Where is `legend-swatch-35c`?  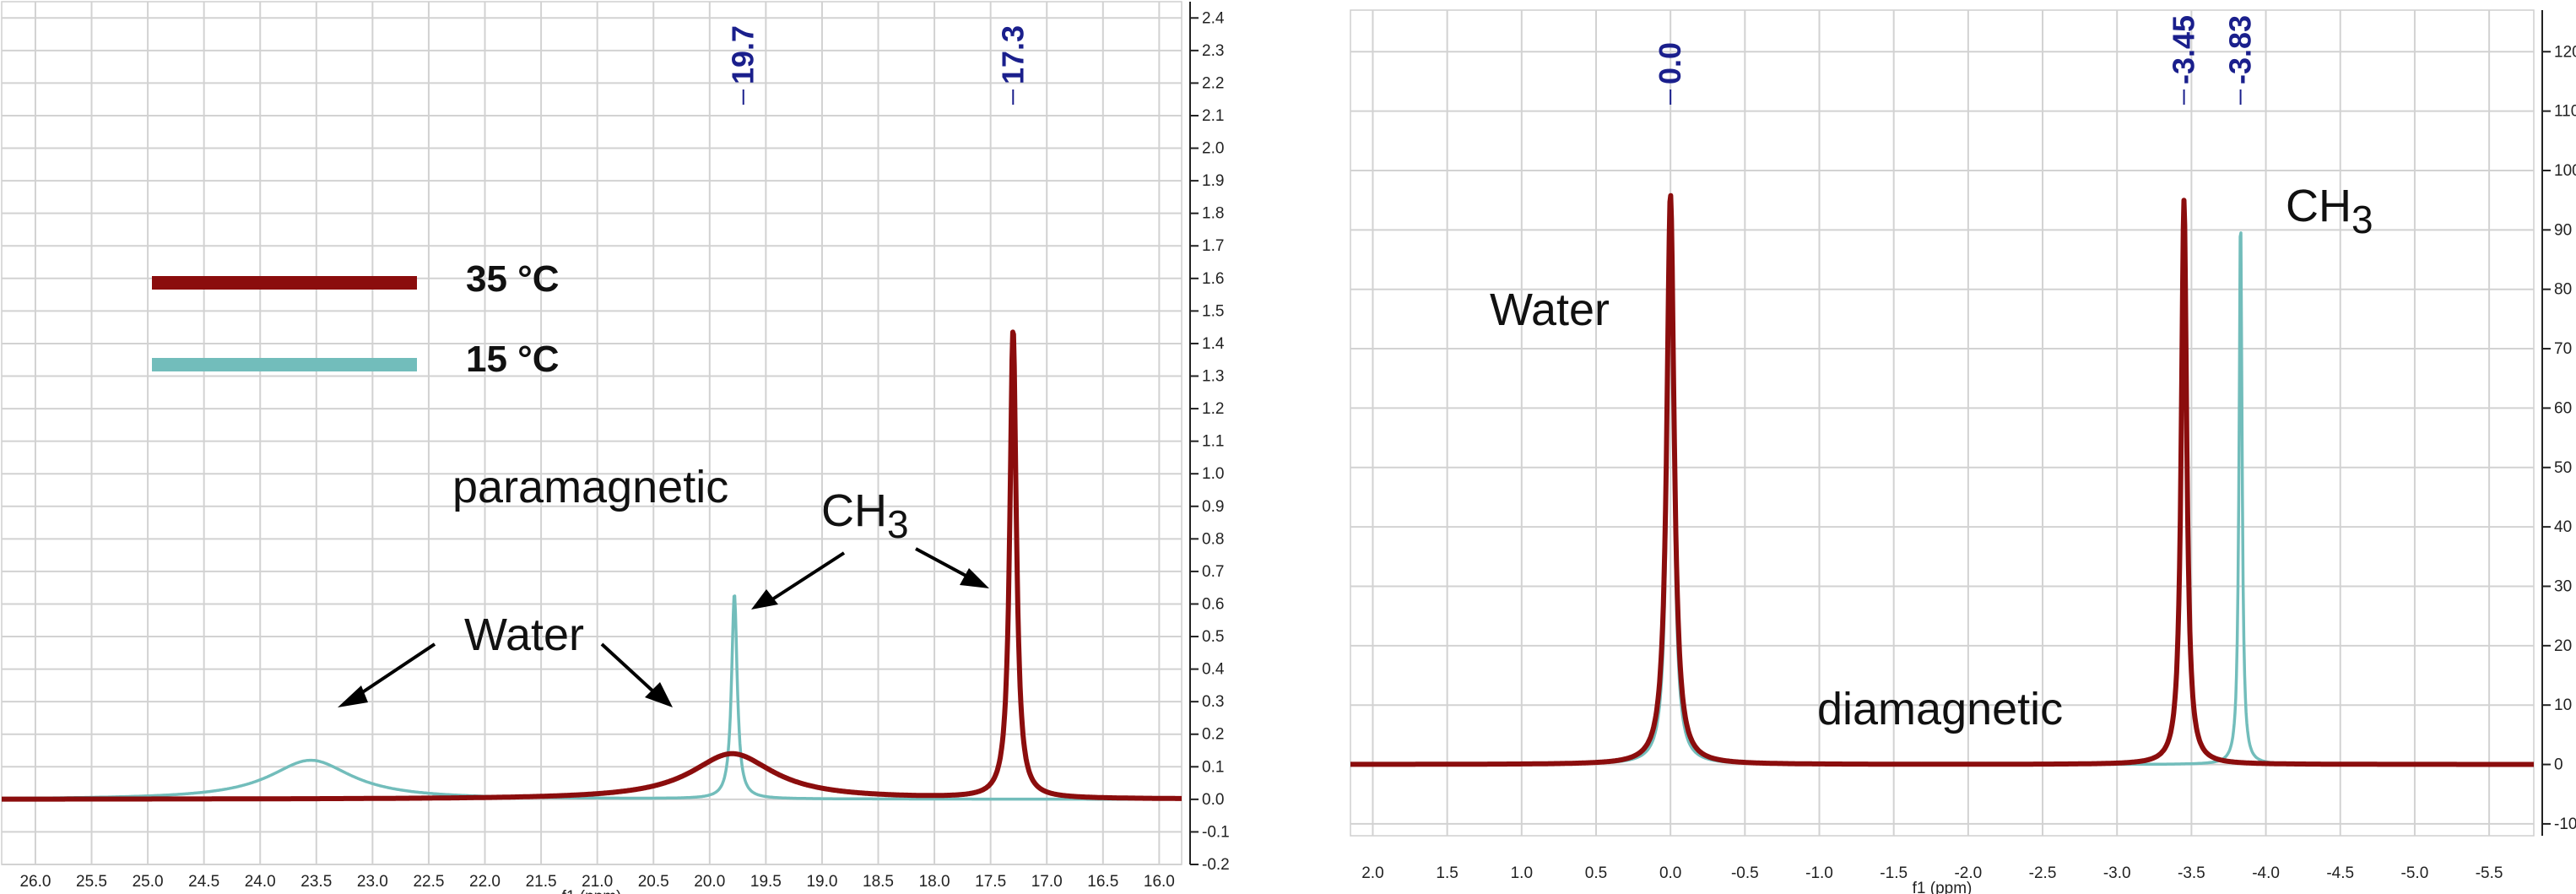
legend-swatch-35c is located at coordinates (284, 283).